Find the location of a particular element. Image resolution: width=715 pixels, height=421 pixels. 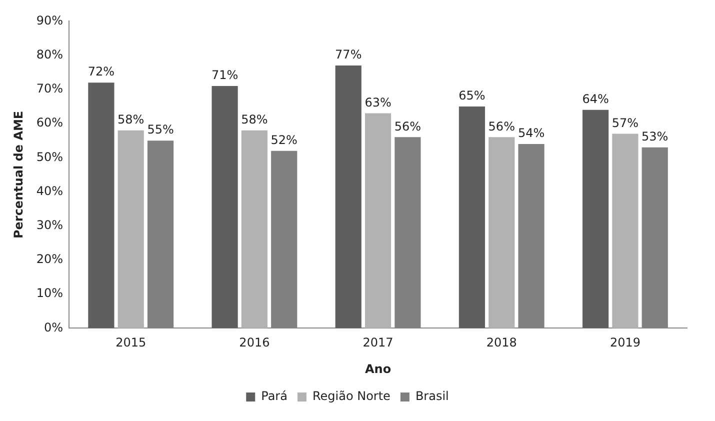

y-tick-label: 90% is located at coordinates (50, 20).